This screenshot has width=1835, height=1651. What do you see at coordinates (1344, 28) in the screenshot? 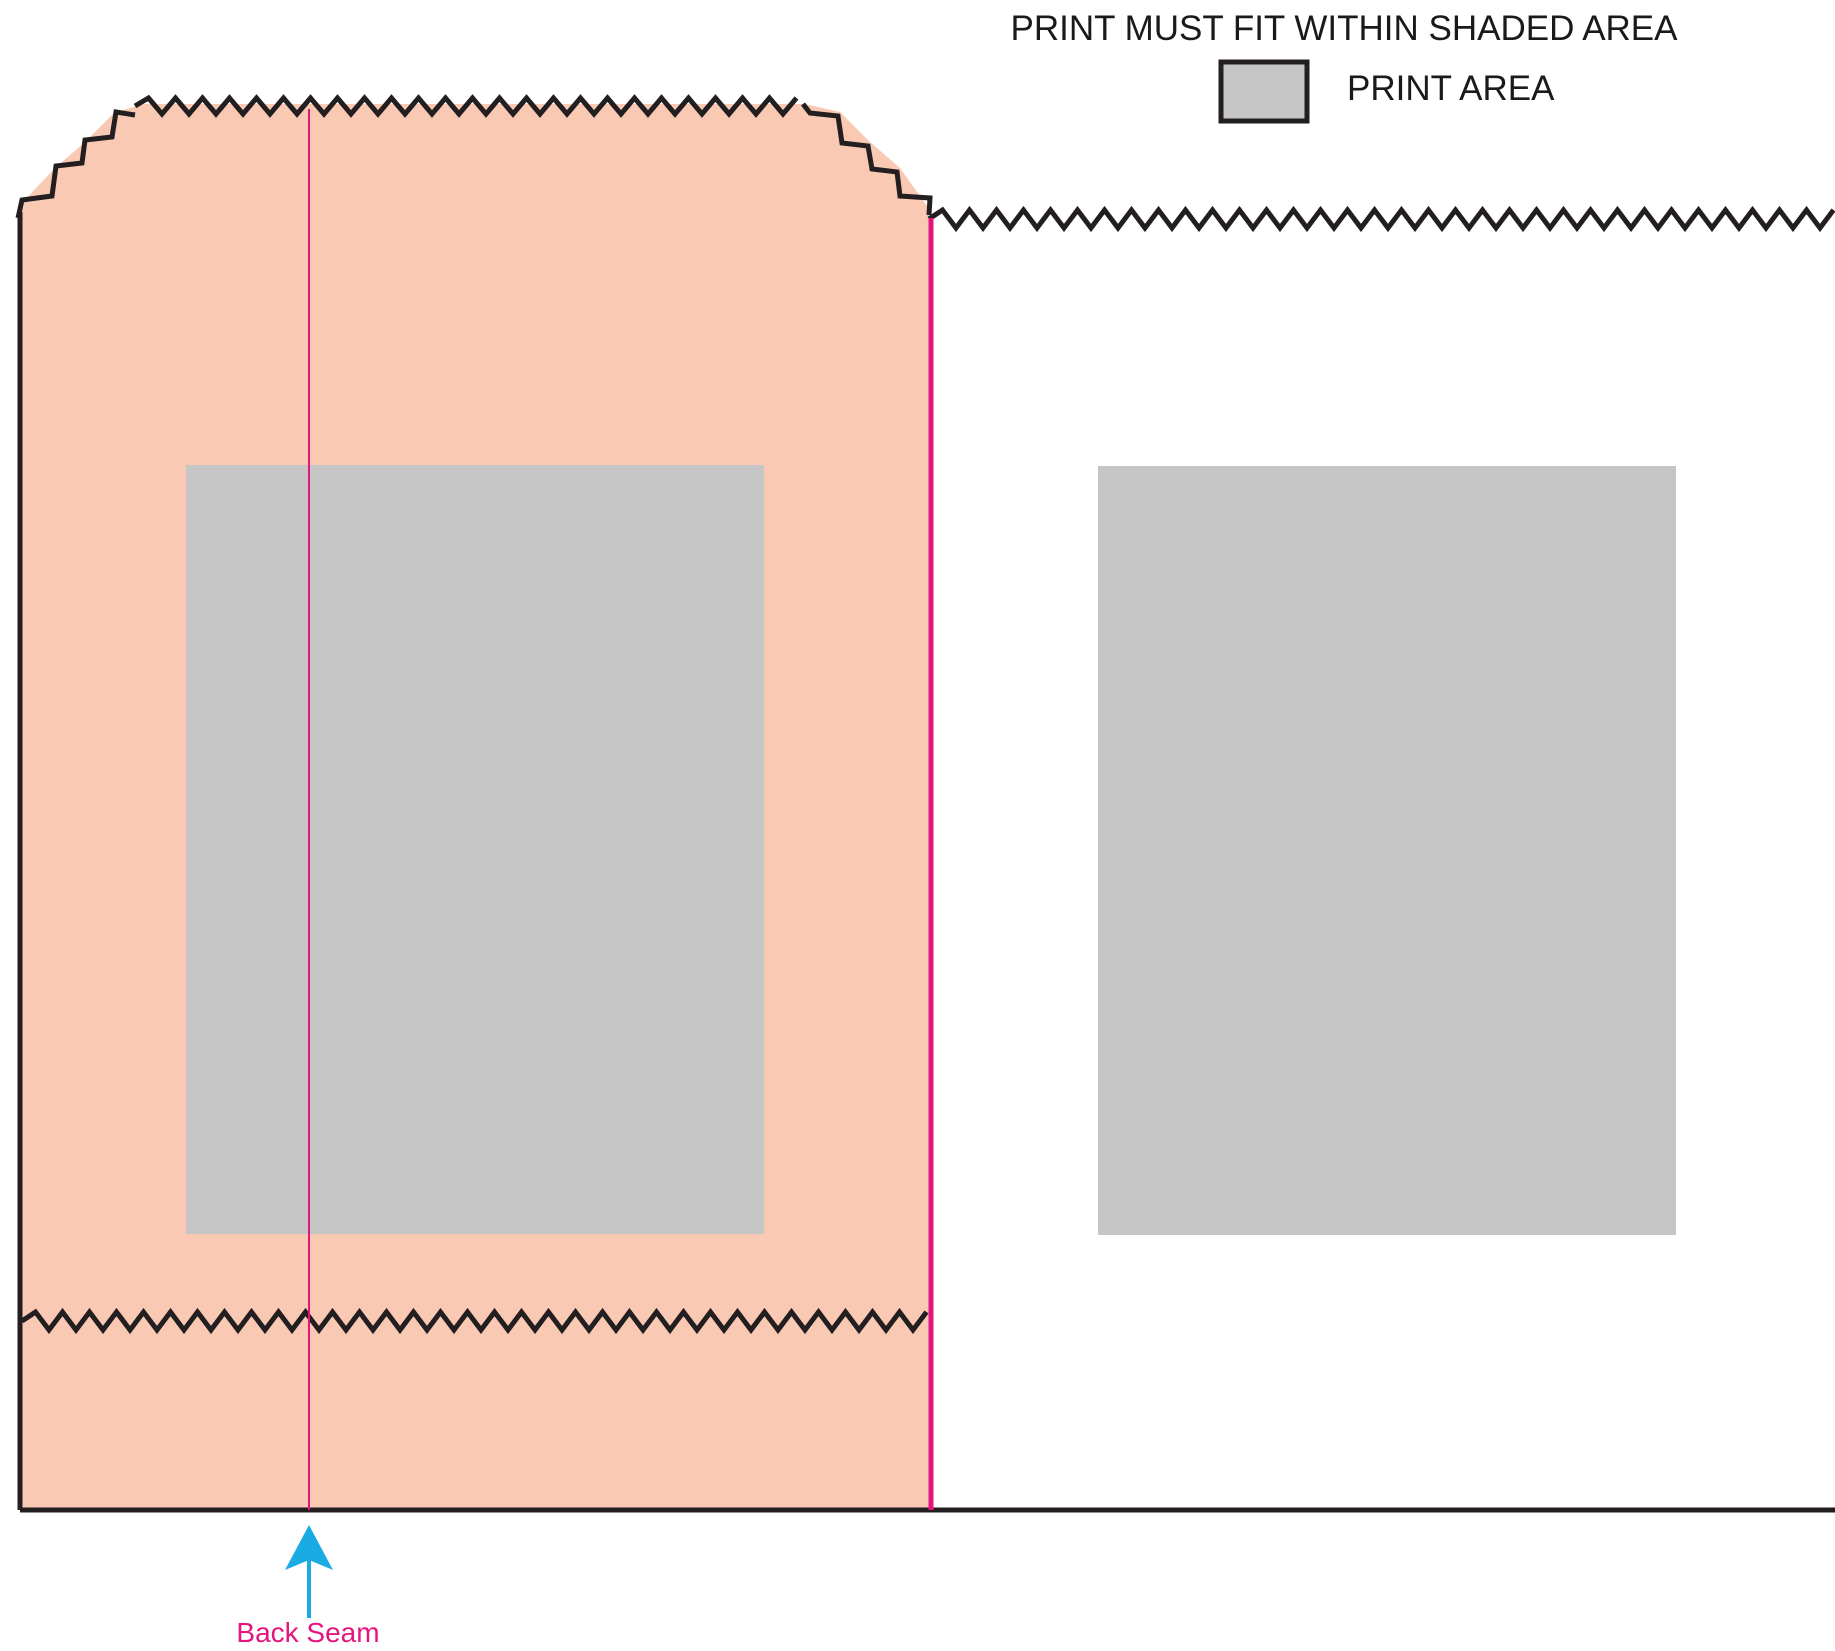
I see `instruction-heading: PRINT MUST FIT WITHIN SHADED AREA` at bounding box center [1344, 28].